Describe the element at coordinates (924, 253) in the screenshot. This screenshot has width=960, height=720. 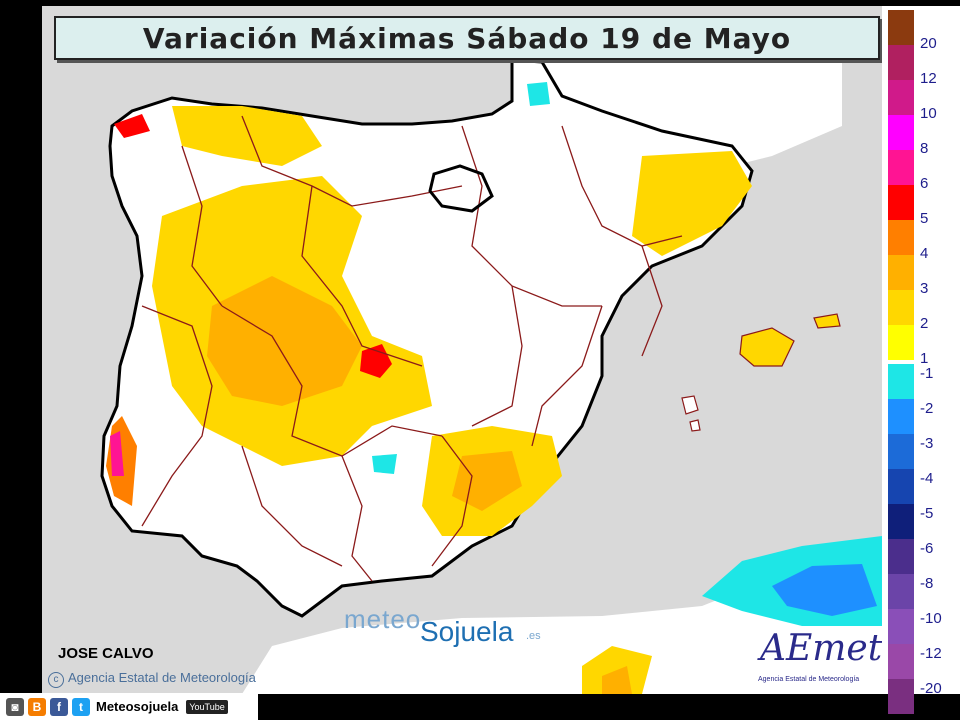
I see `legend-label-pos-6: 4` at that location.